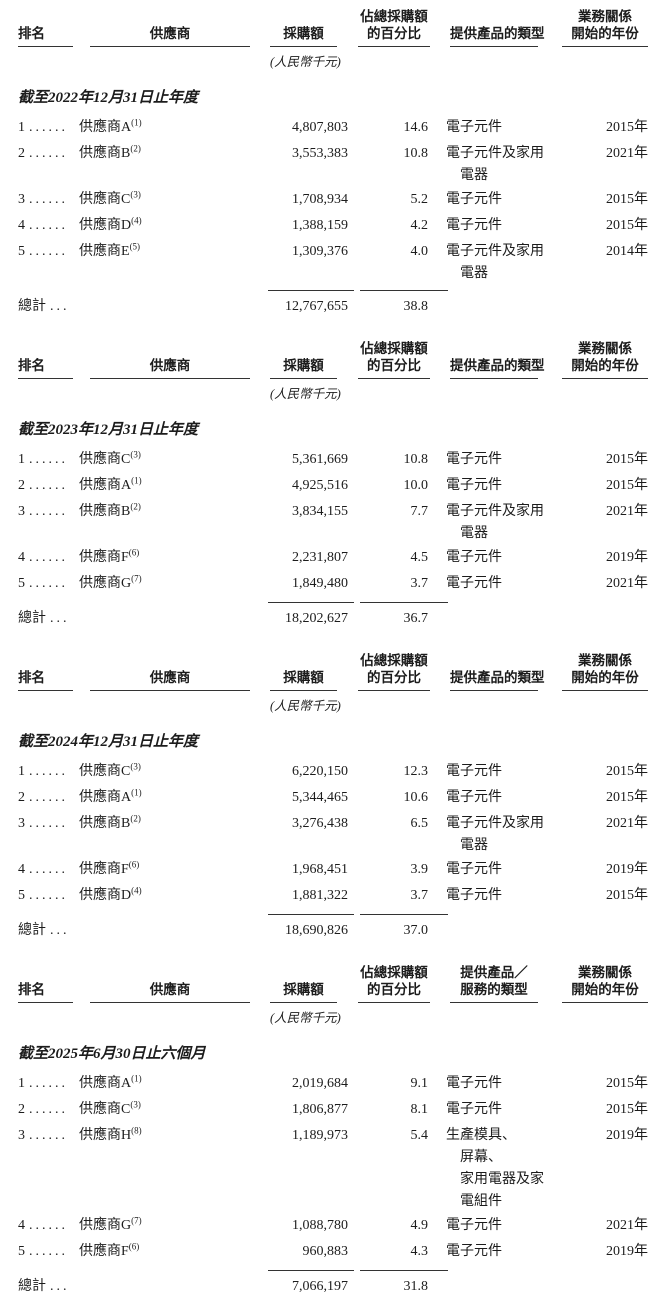 This screenshot has height=1293, width=660. Describe the element at coordinates (320, 199) in the screenshot. I see `purchase-amount: 1,708,934` at that location.